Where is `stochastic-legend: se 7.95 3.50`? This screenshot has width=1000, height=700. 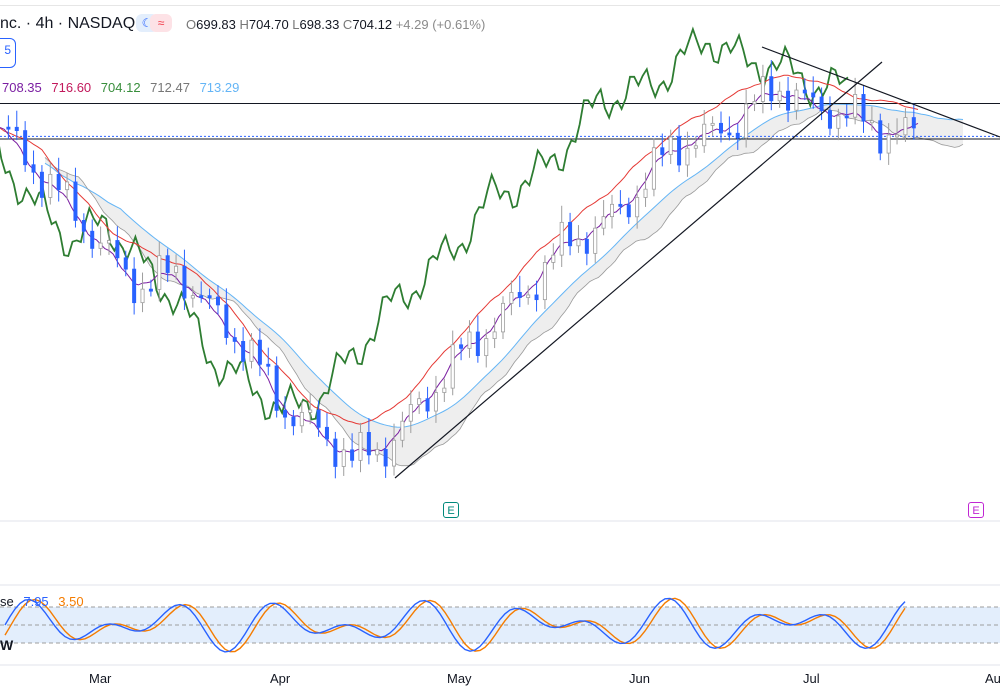 stochastic-legend: se 7.95 3.50 is located at coordinates (42, 601).